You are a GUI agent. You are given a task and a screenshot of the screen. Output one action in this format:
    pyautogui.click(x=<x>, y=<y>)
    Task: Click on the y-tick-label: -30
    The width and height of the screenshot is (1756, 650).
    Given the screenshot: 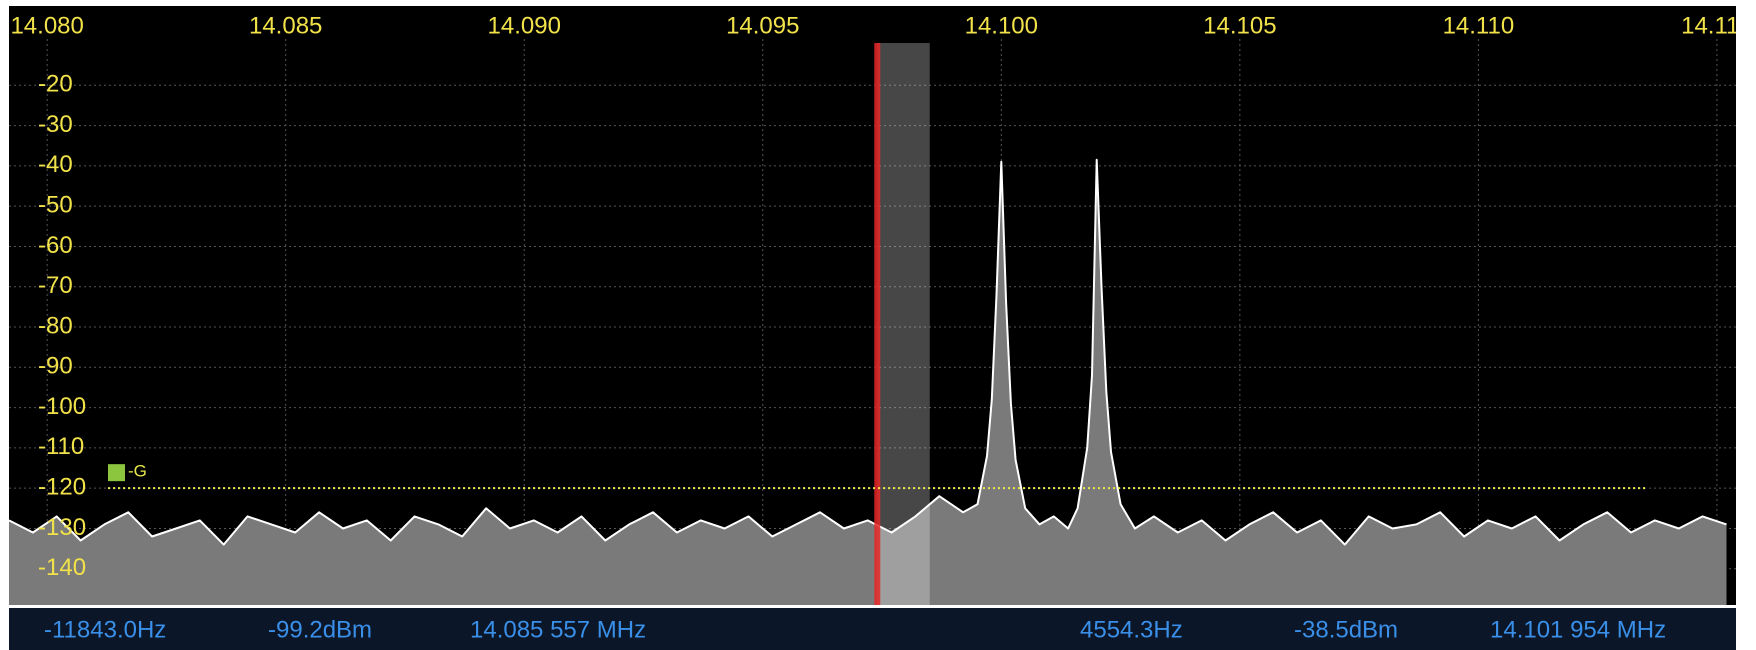 What is the action you would take?
    pyautogui.click(x=55, y=124)
    